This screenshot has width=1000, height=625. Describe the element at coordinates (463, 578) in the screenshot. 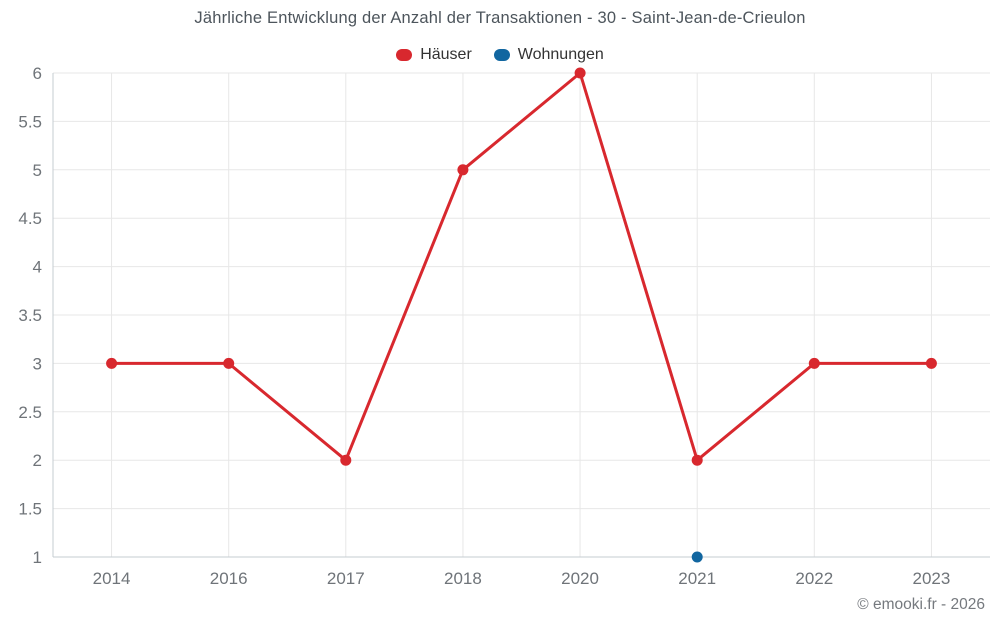

I see `x-tick-label: 2018` at that location.